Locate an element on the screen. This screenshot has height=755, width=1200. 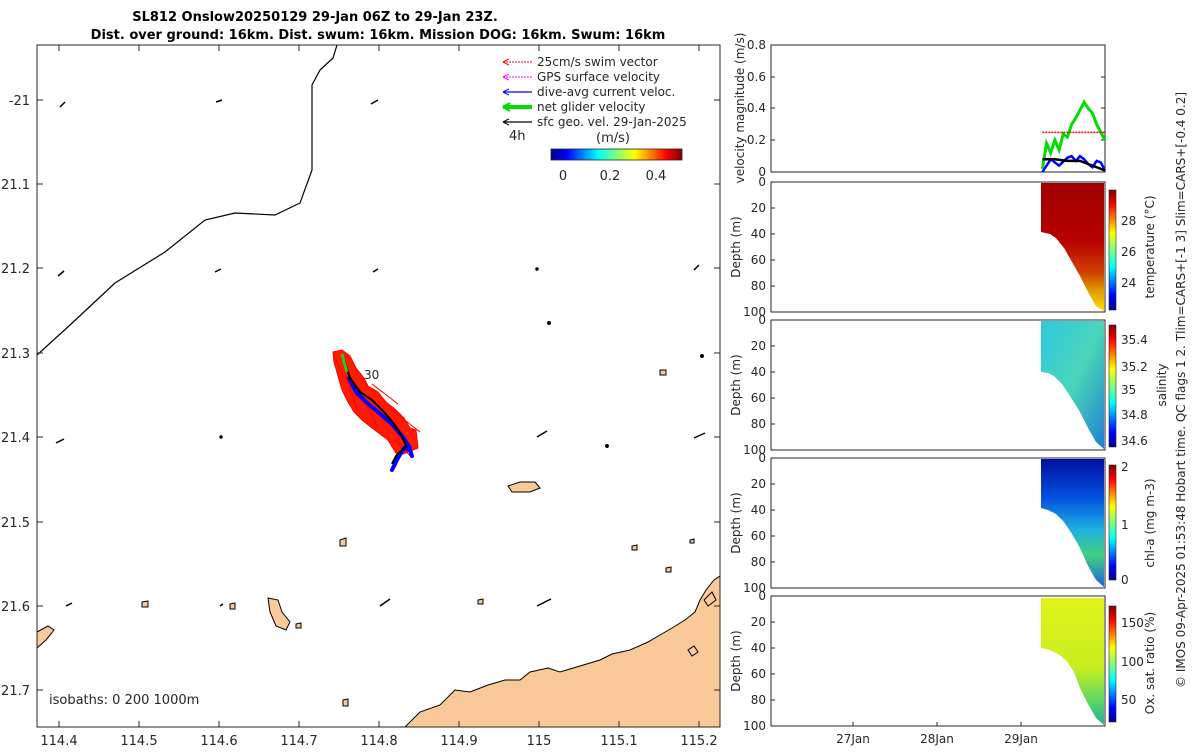
temperature-axes-frame is located at coordinates (938, 247).